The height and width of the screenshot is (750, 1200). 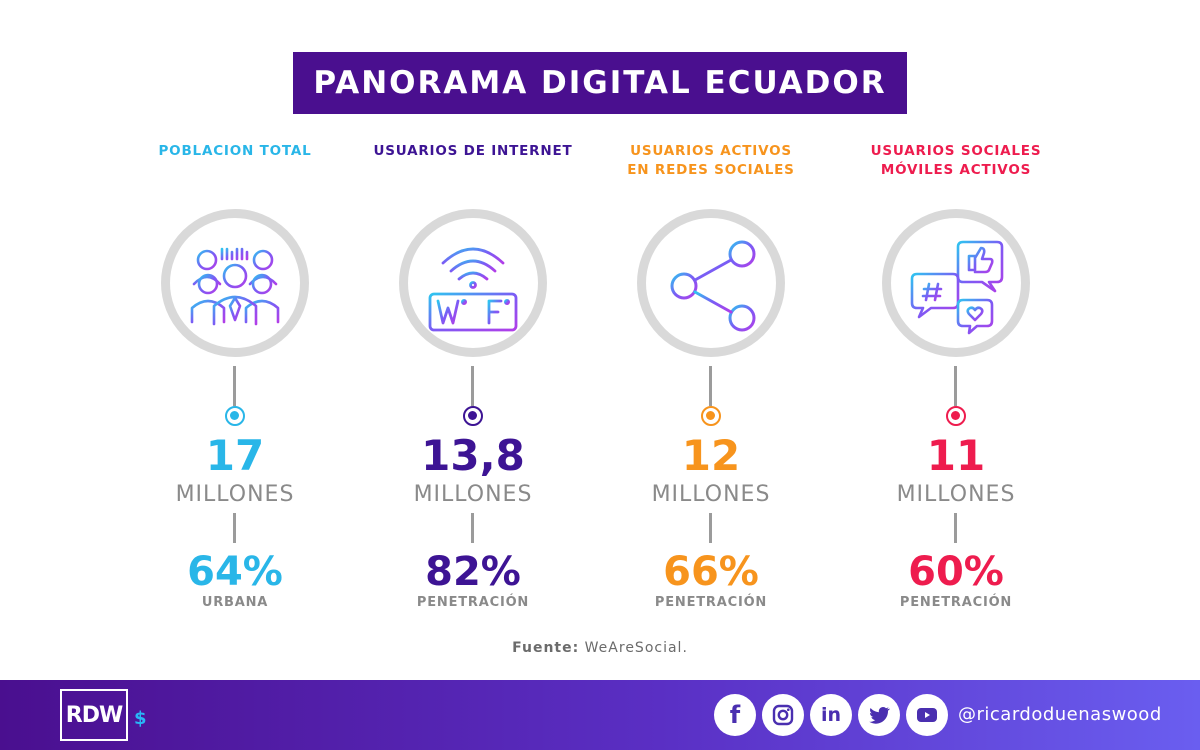 I want to click on facebook-icon: f, so click(x=735, y=715).